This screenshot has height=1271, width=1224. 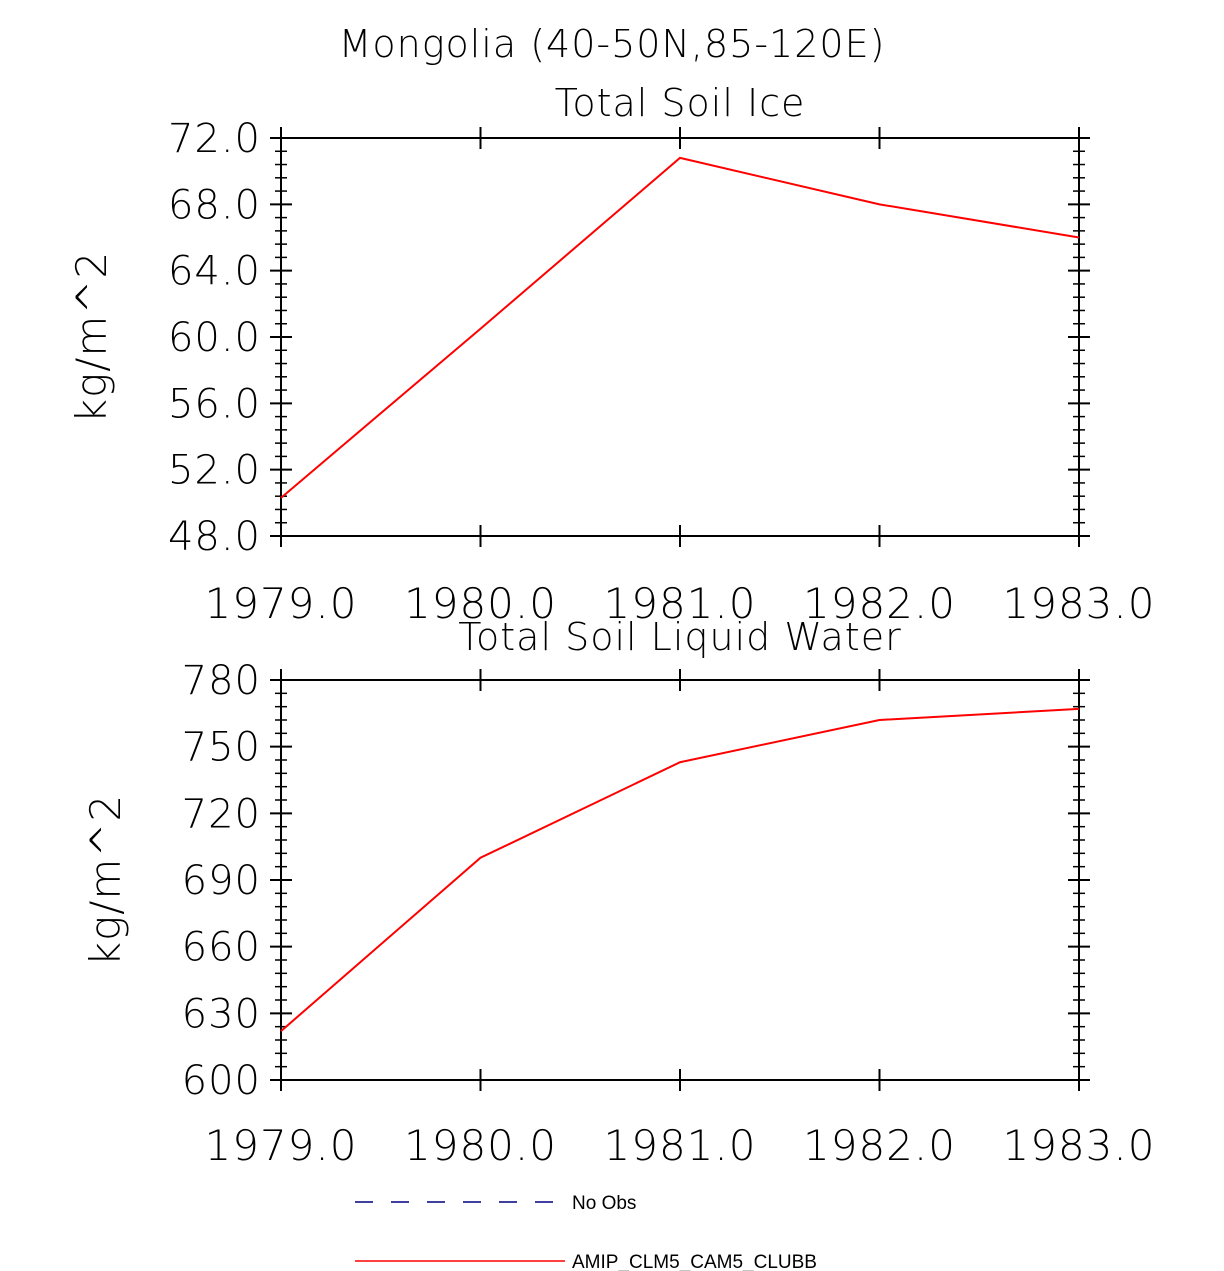 What do you see at coordinates (221, 681) in the screenshot?
I see `y-tick-label: 780` at bounding box center [221, 681].